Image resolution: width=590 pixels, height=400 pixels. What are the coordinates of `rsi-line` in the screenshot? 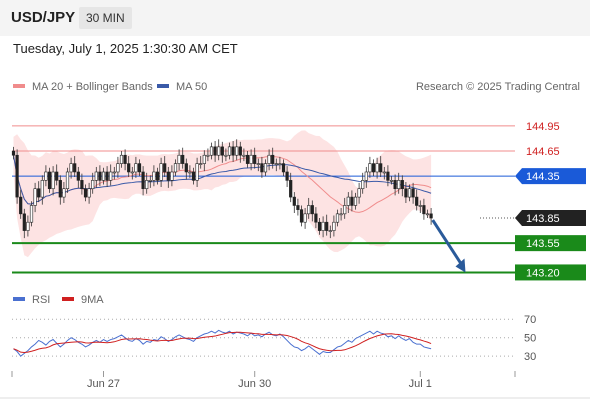 It's located at (222, 343).